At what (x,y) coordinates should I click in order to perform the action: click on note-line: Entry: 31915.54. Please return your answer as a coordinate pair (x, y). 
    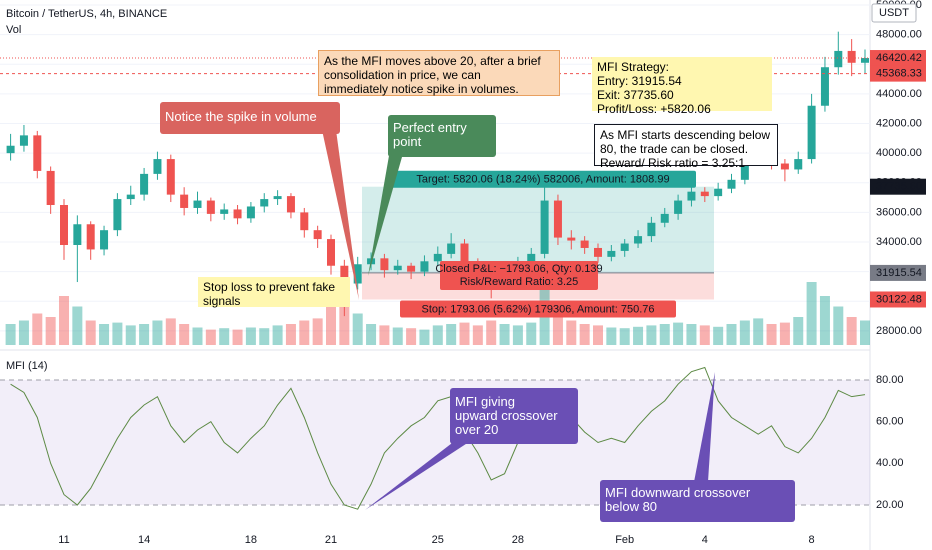
    Looking at the image, I should click on (639, 81).